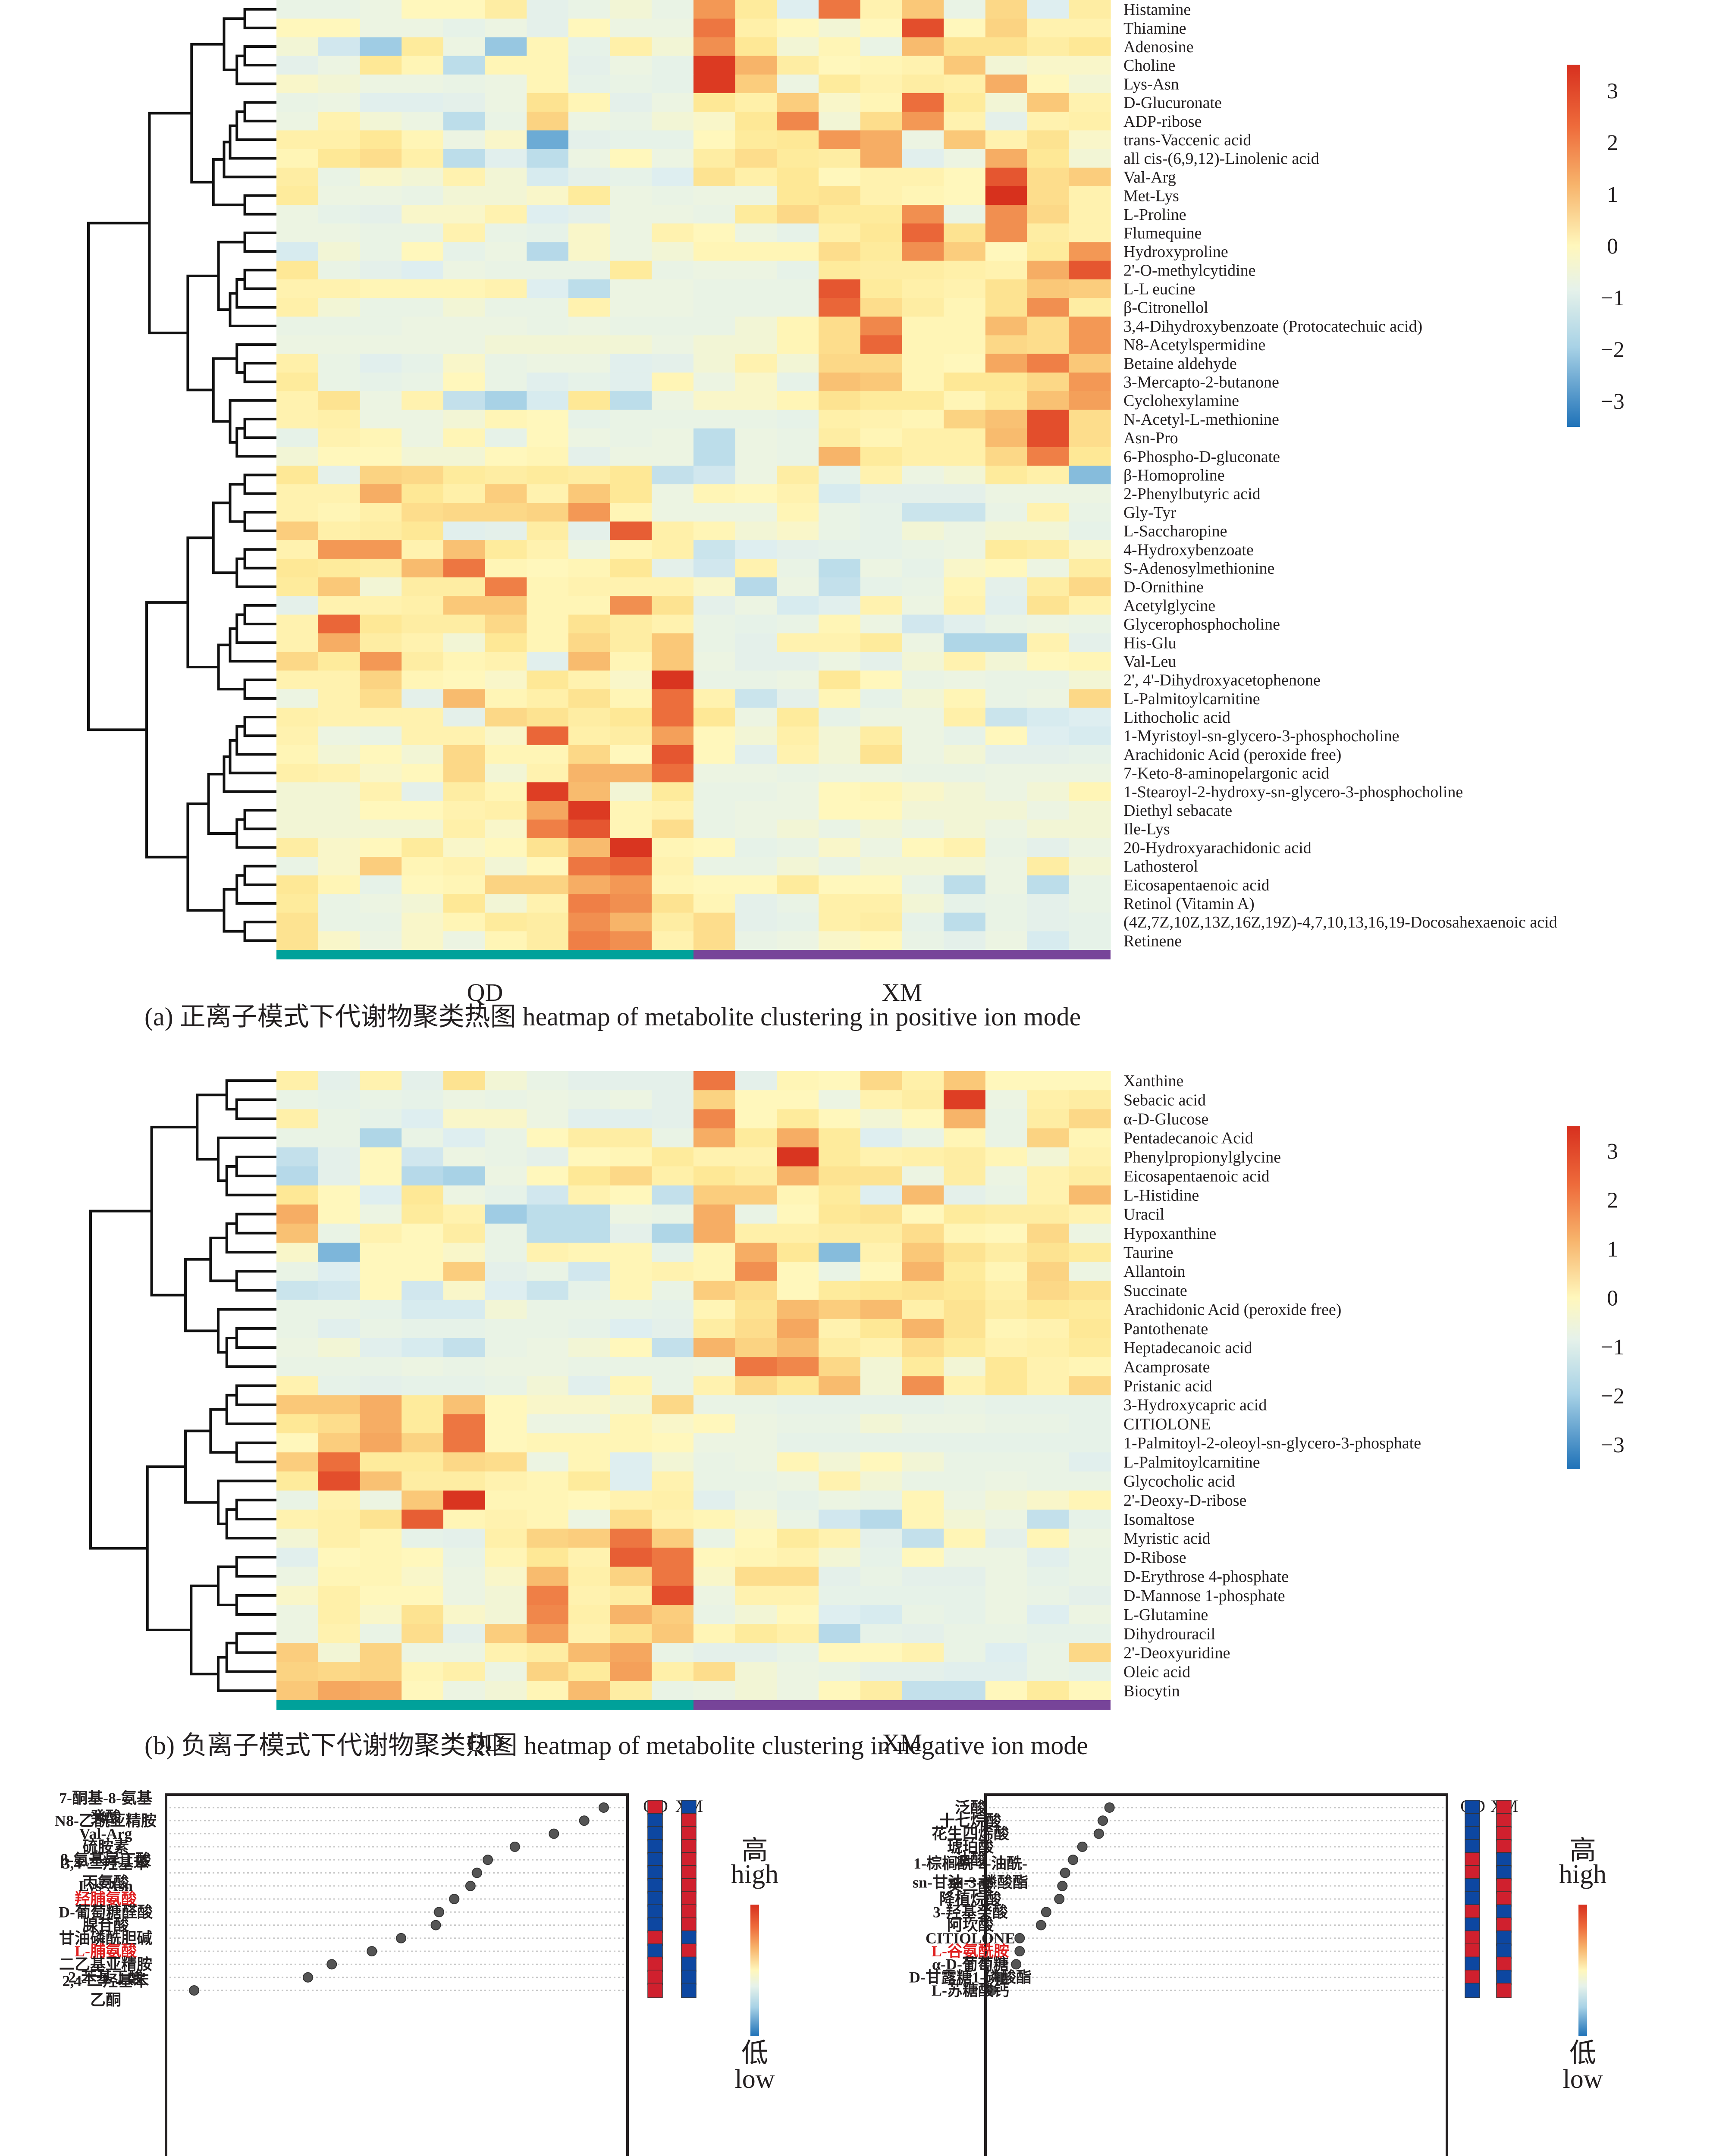 Image resolution: width=1732 pixels, height=2156 pixels. Describe the element at coordinates (971, 1912) in the screenshot. I see `vip-metabolite-label: 3-羟基癸酸` at that location.